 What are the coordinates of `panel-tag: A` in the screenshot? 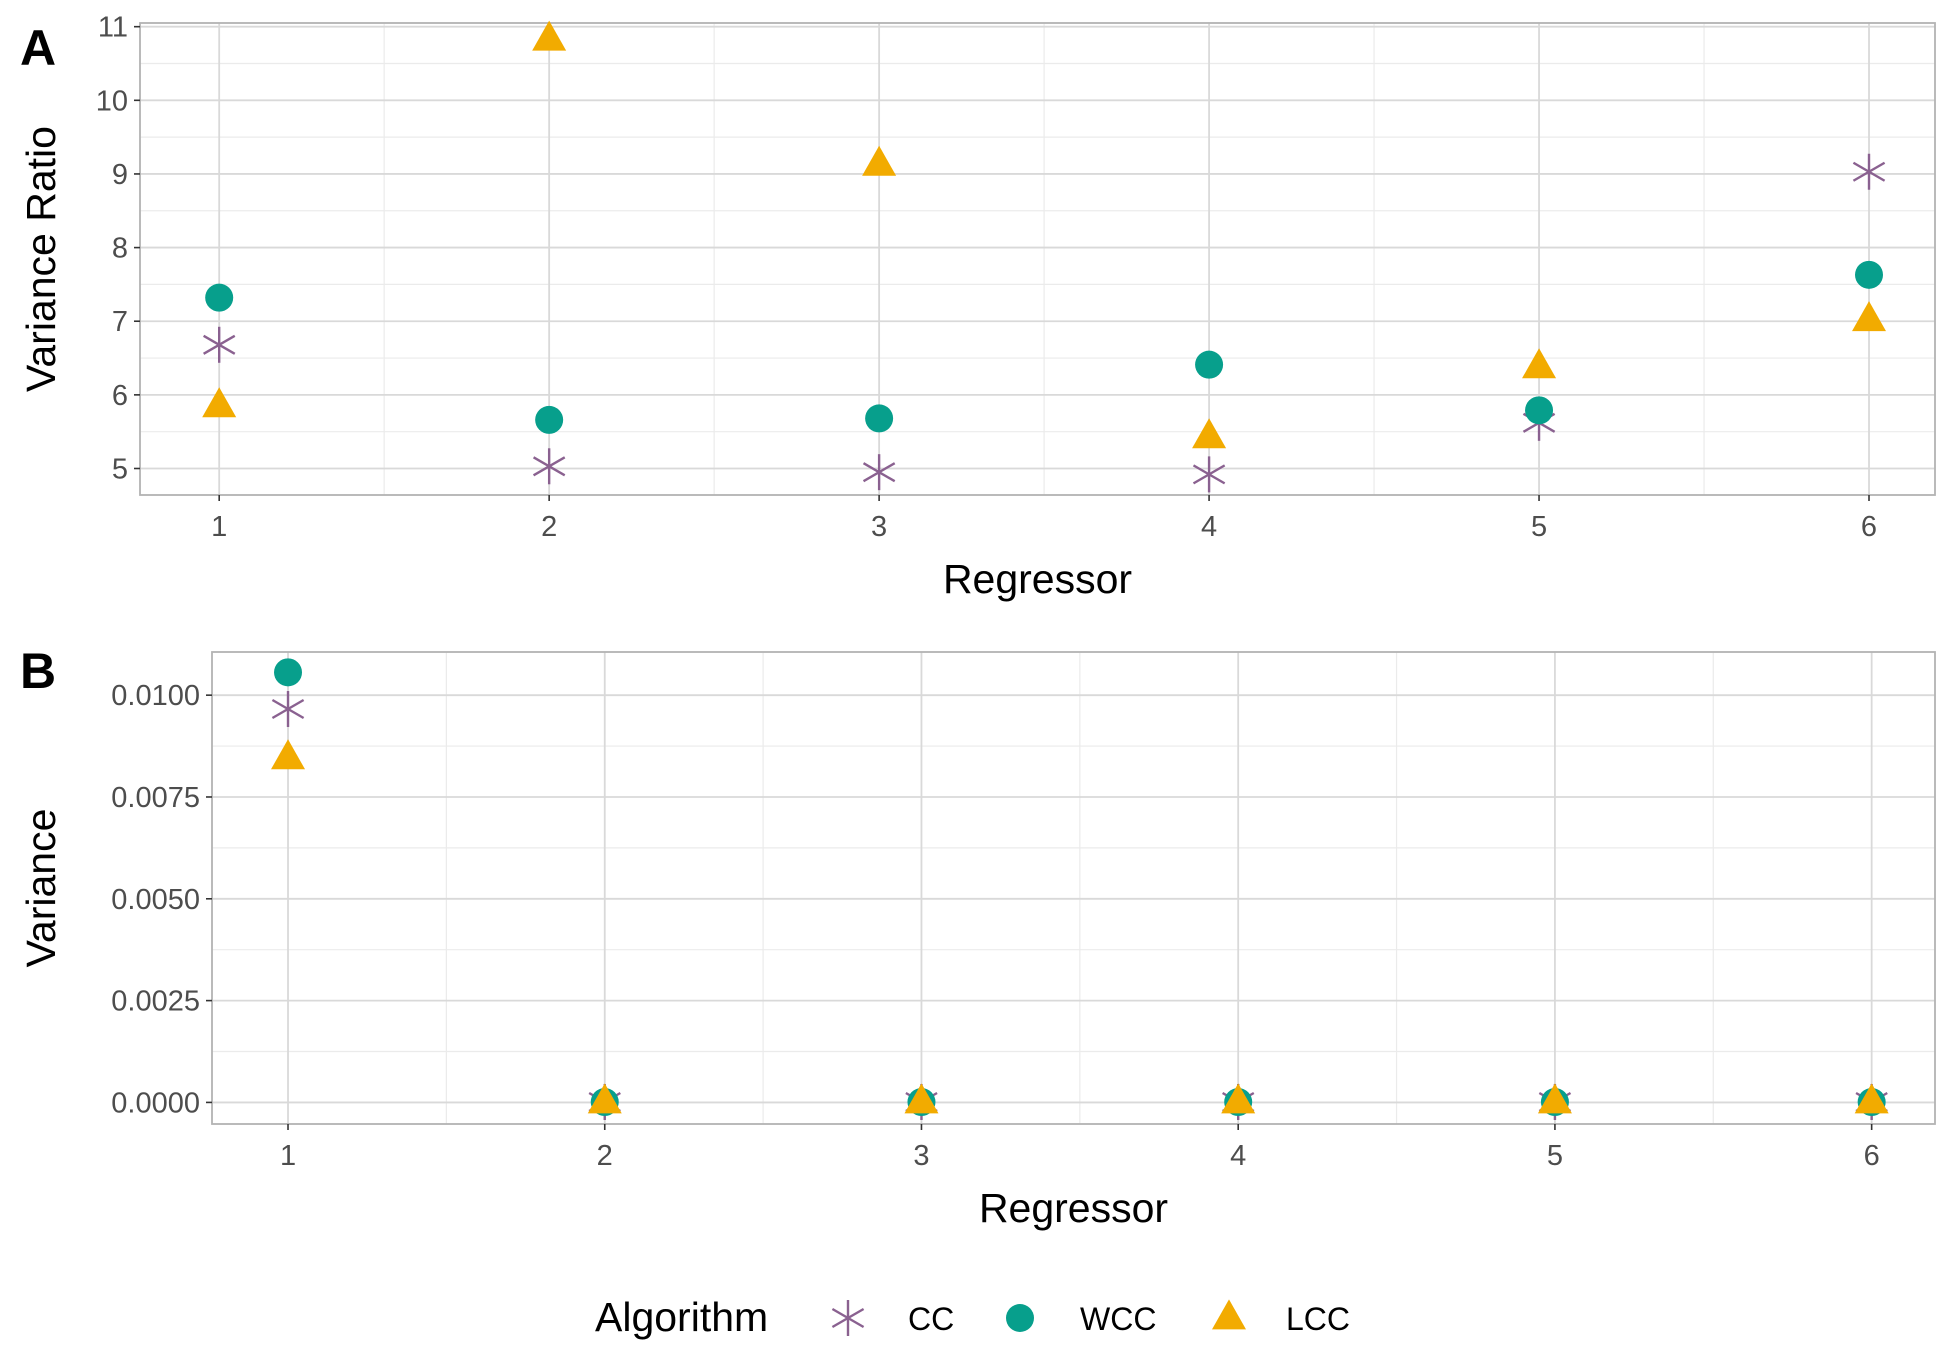 It's located at (38, 48).